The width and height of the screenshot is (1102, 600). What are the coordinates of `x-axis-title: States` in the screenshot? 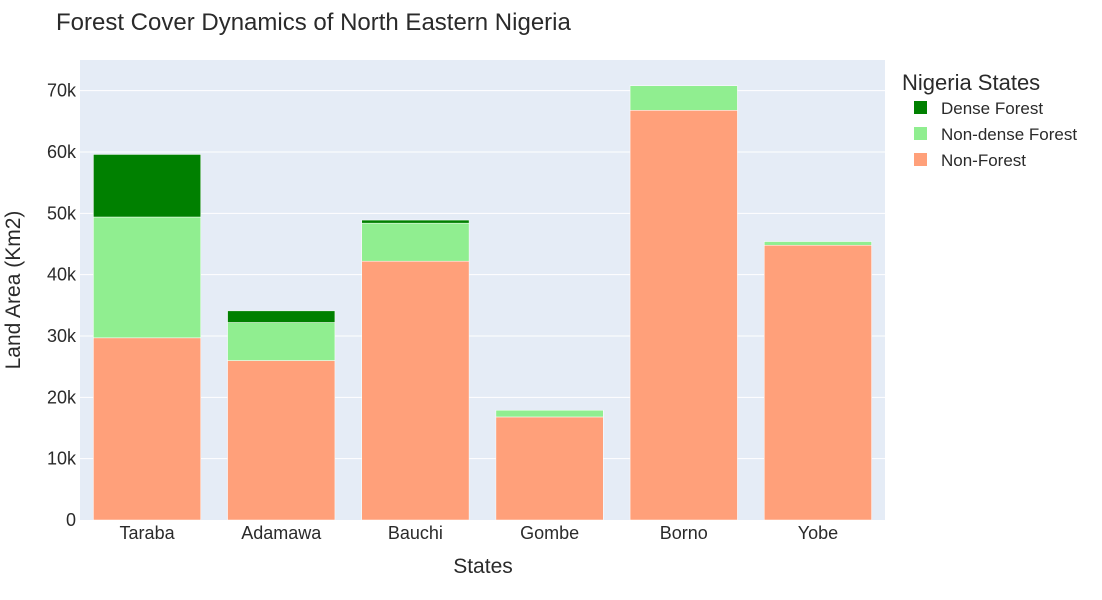 It's located at (483, 566).